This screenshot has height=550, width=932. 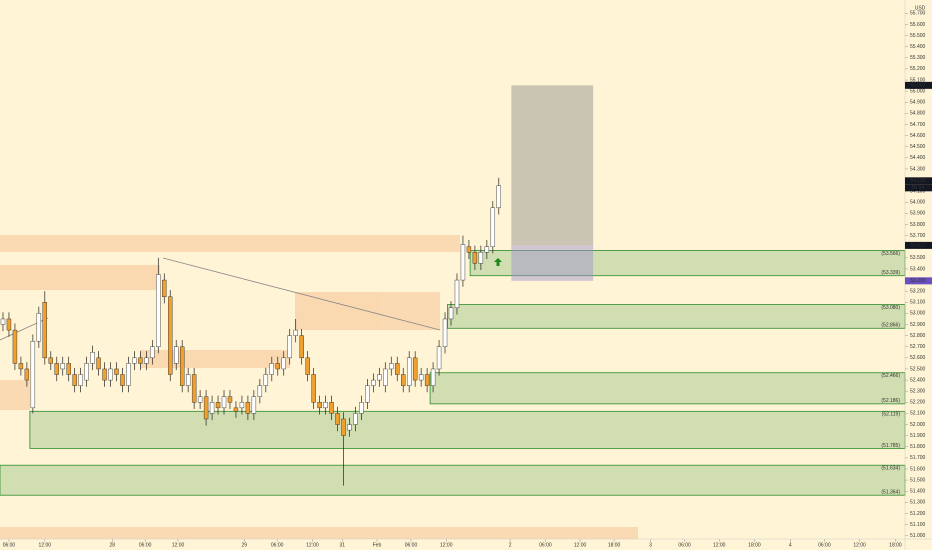 What do you see at coordinates (918, 158) in the screenshot?
I see `y-tick-label: 54.400` at bounding box center [918, 158].